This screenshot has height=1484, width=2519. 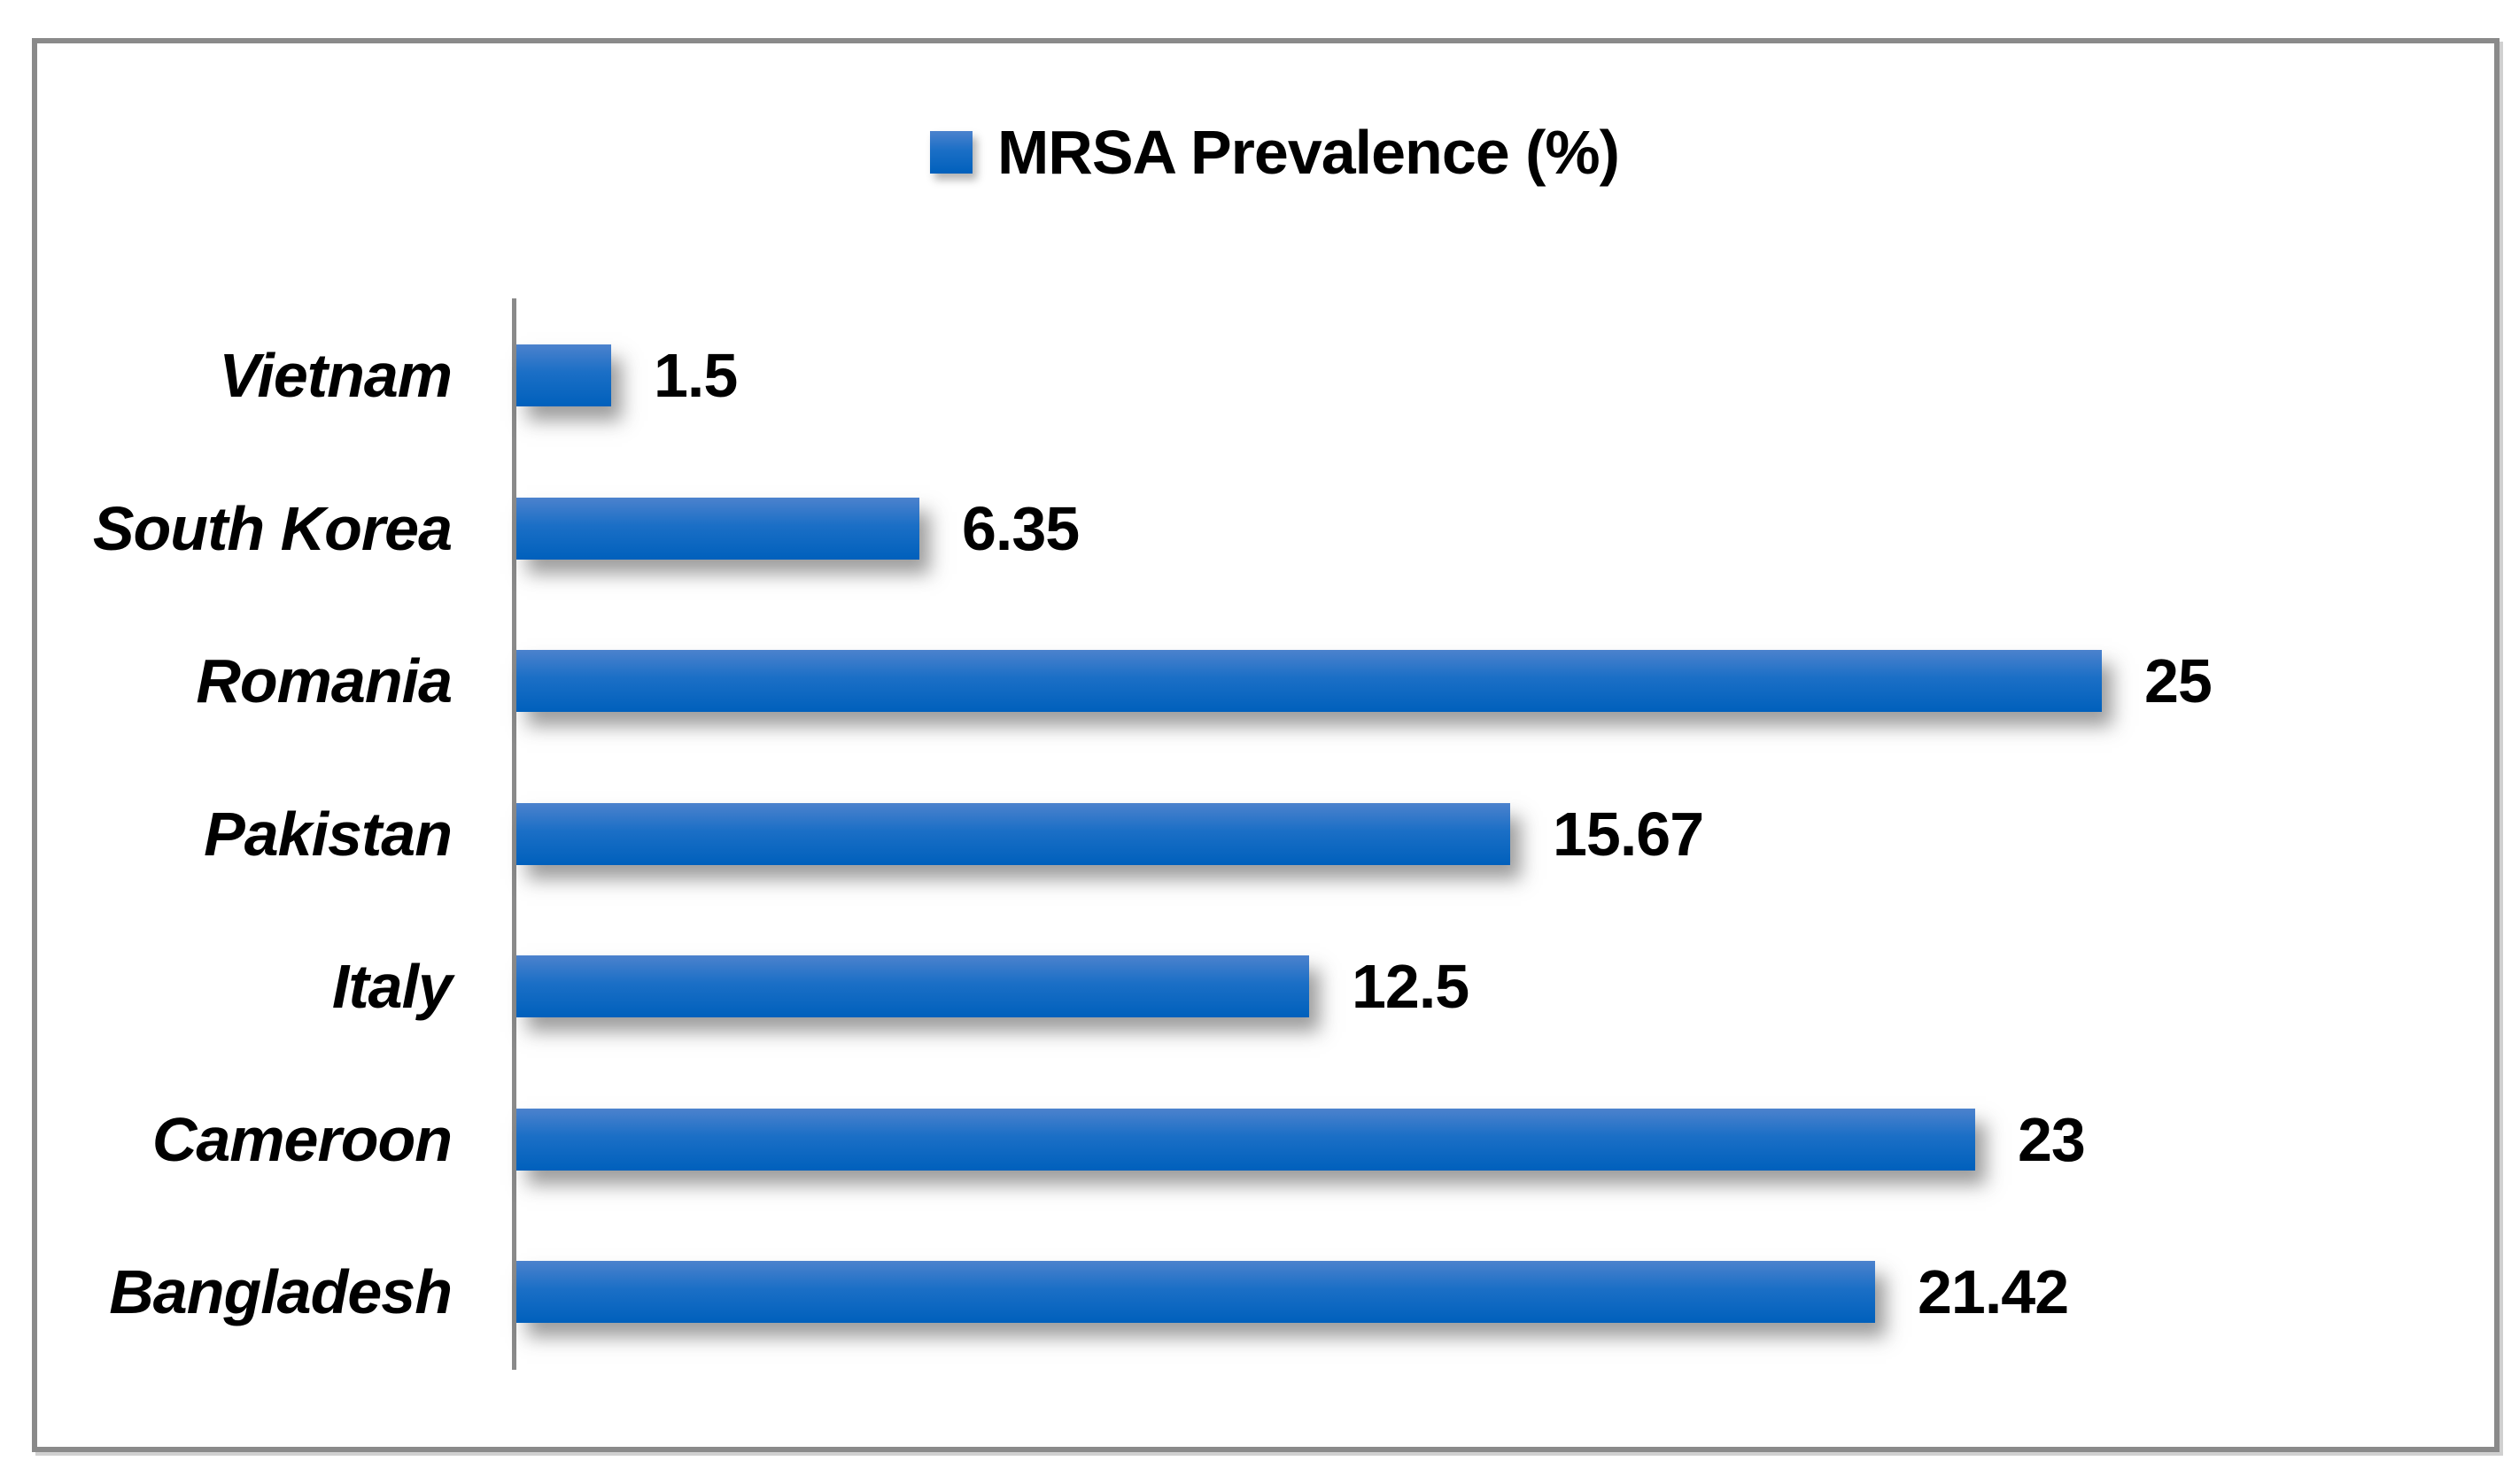 What do you see at coordinates (1994, 1291) in the screenshot?
I see `value-label: 21.42` at bounding box center [1994, 1291].